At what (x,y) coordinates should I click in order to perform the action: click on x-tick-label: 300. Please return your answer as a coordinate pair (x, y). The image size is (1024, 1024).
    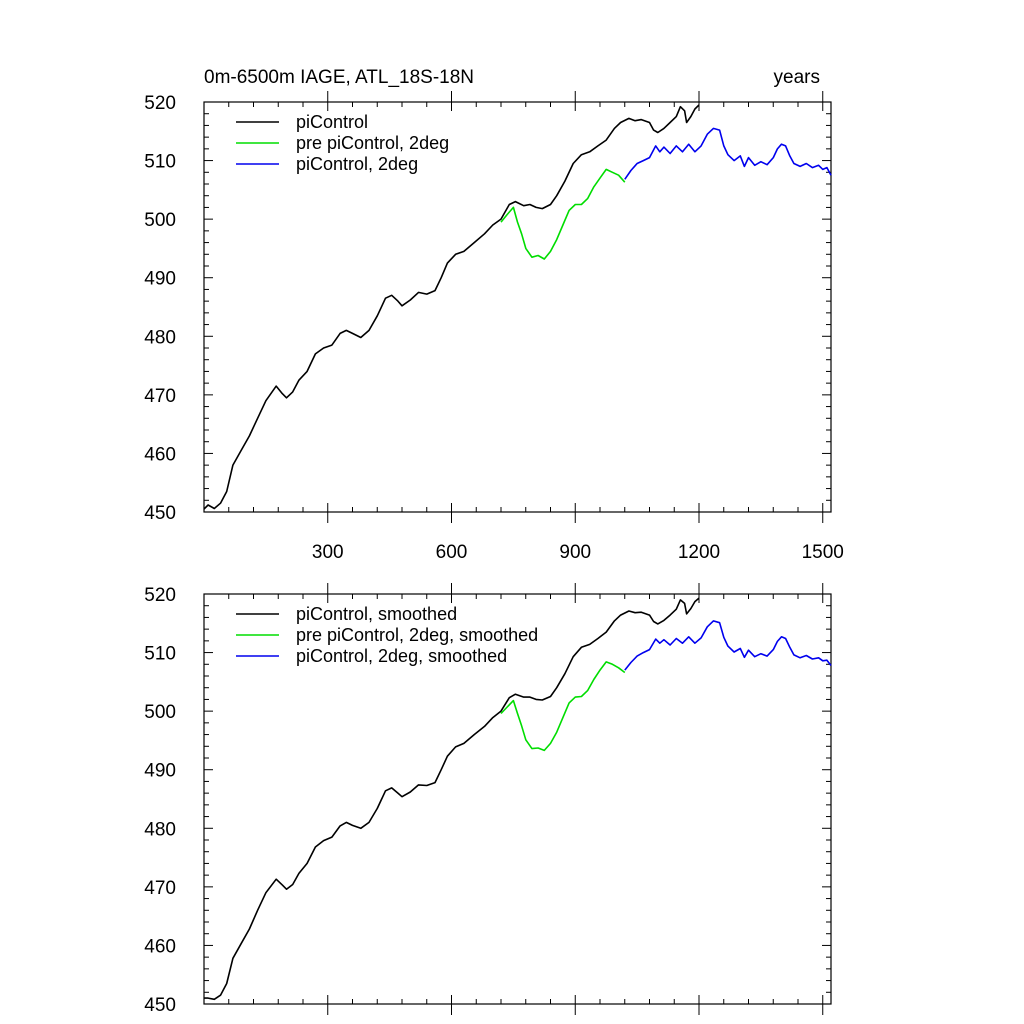
    Looking at the image, I should click on (328, 552).